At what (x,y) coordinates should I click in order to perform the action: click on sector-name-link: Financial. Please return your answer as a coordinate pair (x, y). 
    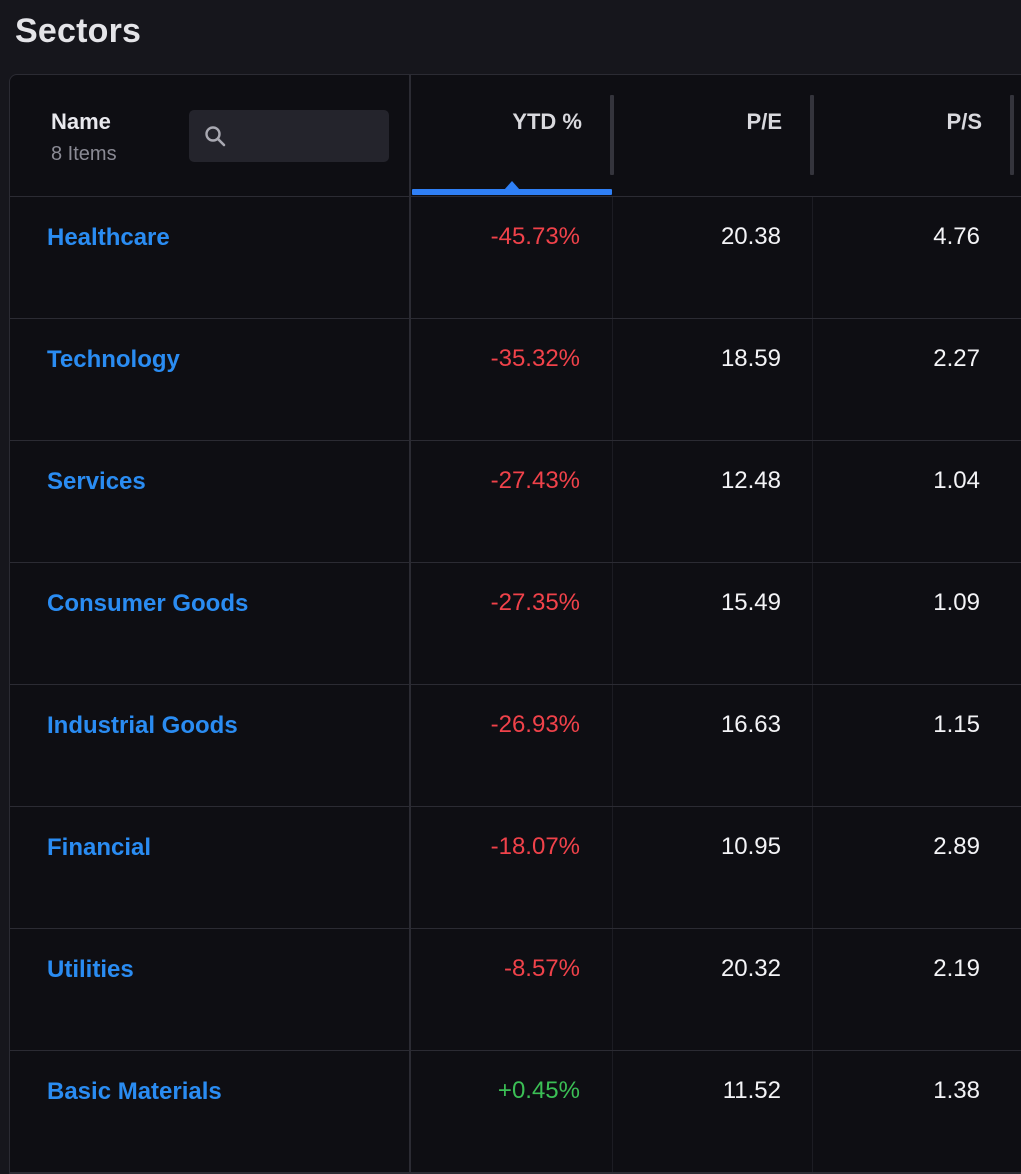
    Looking at the image, I should click on (99, 847).